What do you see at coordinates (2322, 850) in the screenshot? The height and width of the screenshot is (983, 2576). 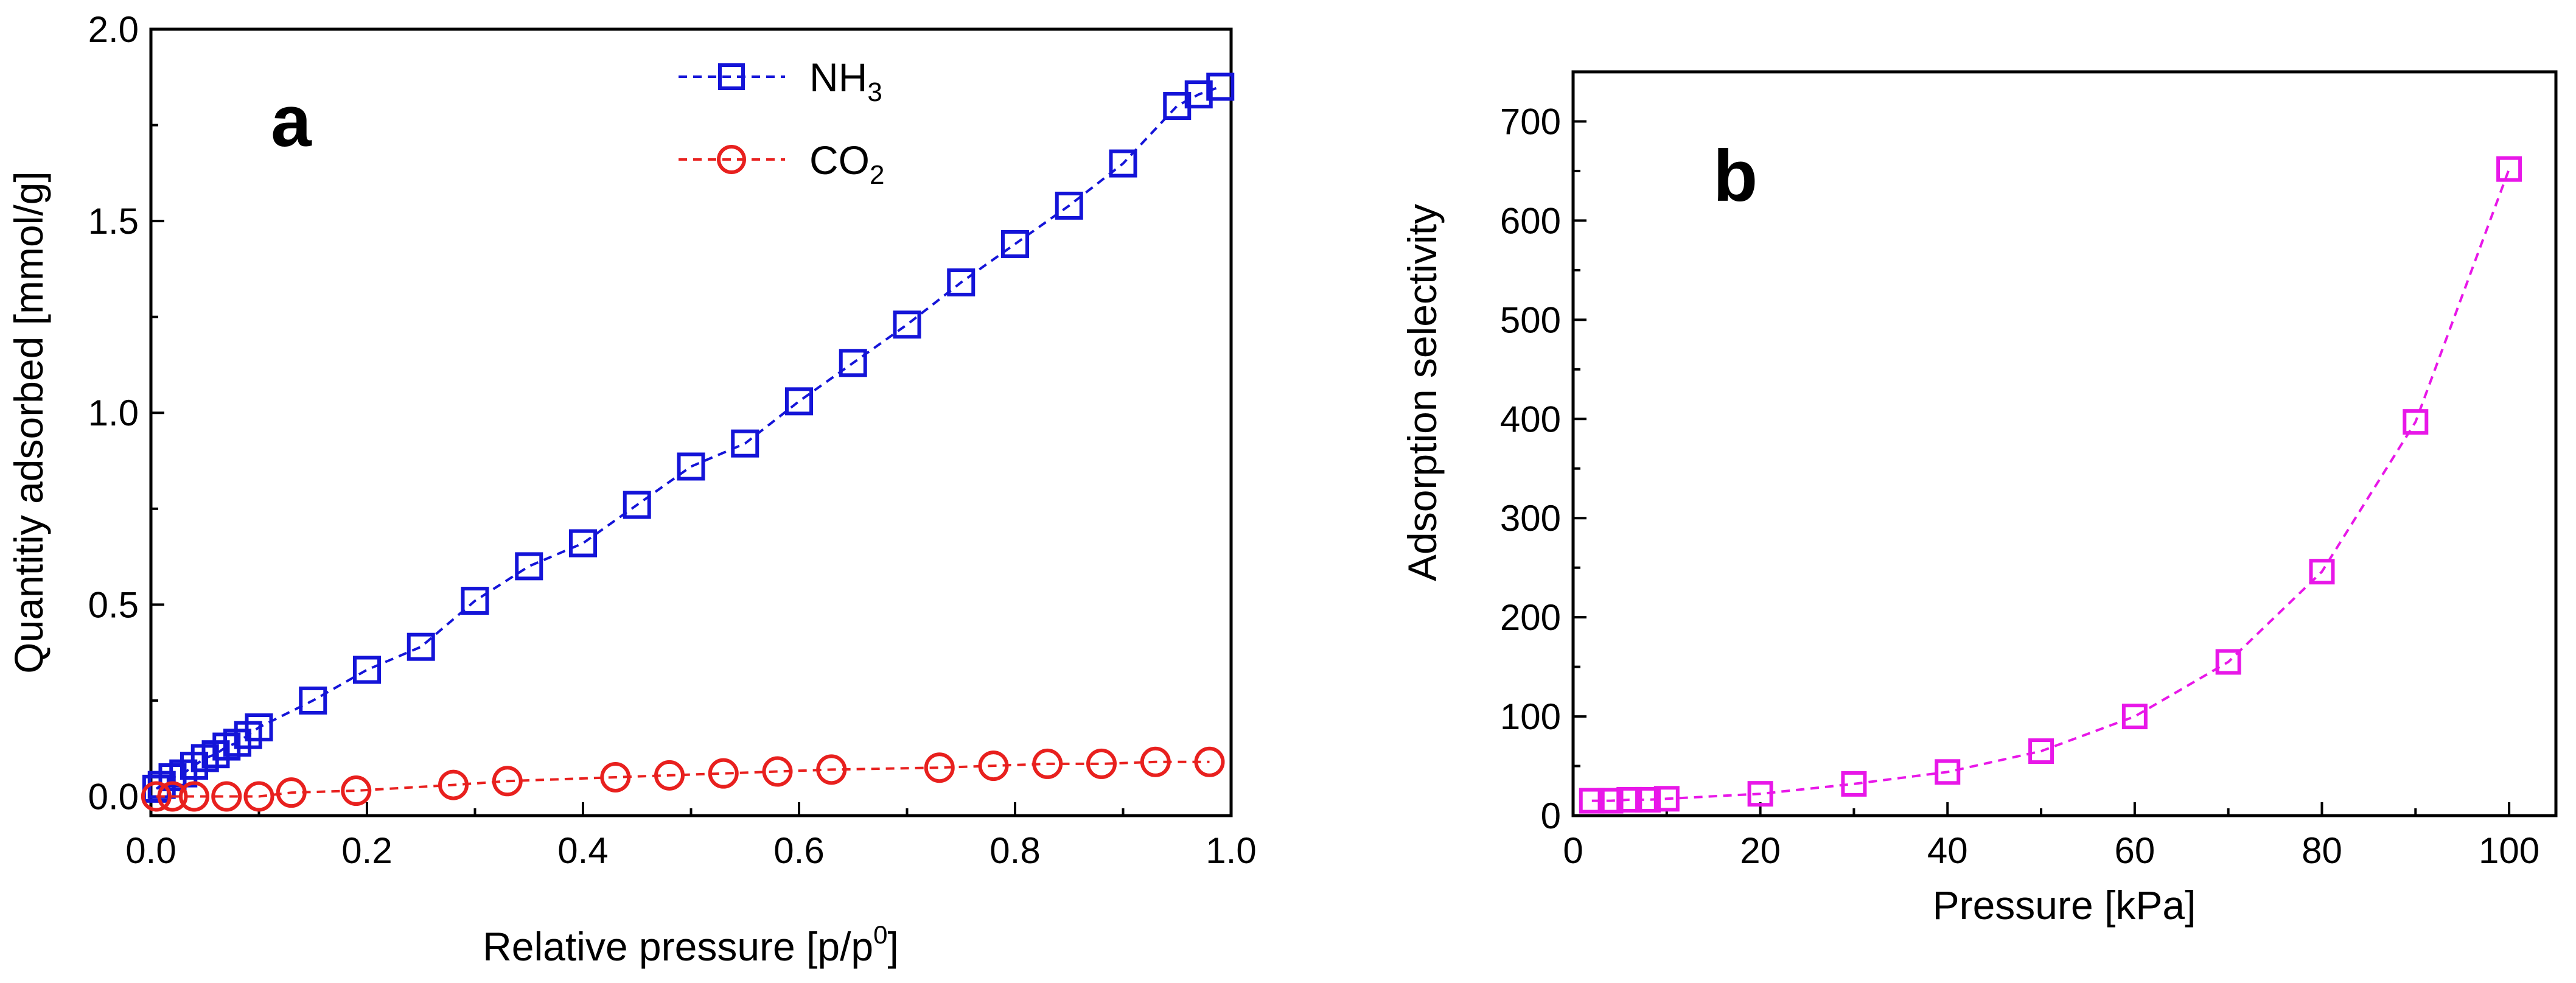 I see `x-tick-label: 80` at bounding box center [2322, 850].